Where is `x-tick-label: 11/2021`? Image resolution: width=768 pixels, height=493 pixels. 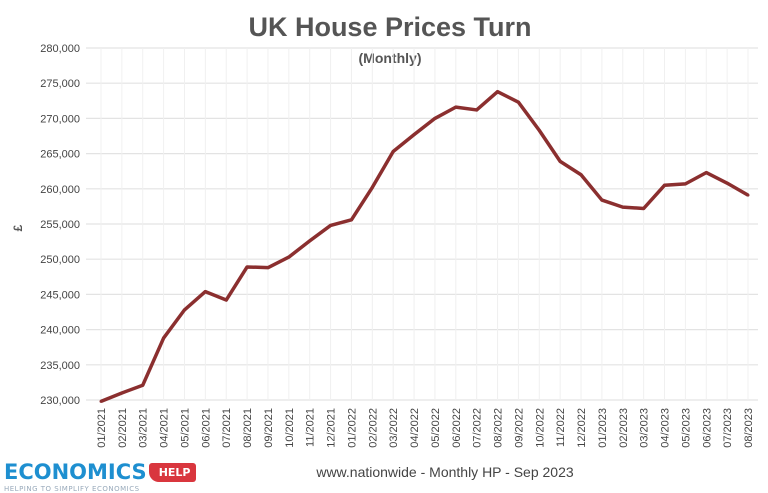
x-tick-label: 11/2021 is located at coordinates (311, 427).